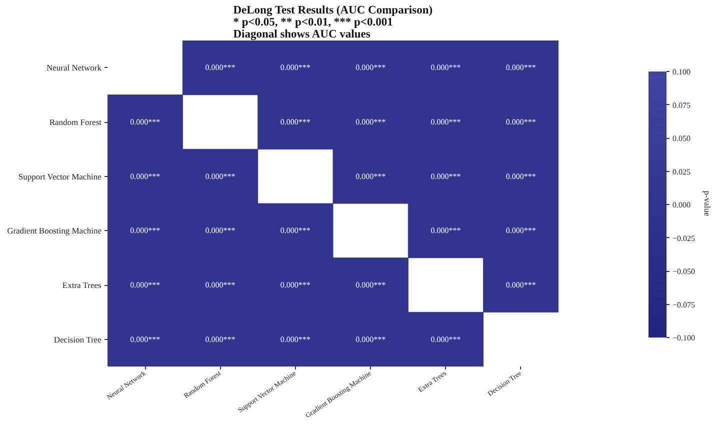 This screenshot has height=426, width=715. I want to click on chart-title: DeLong Test Results (AUC Comparison) * p<0.05, ** p<0.01, *** p<0.001 Diagonal shows AUC values, so click(333, 22).